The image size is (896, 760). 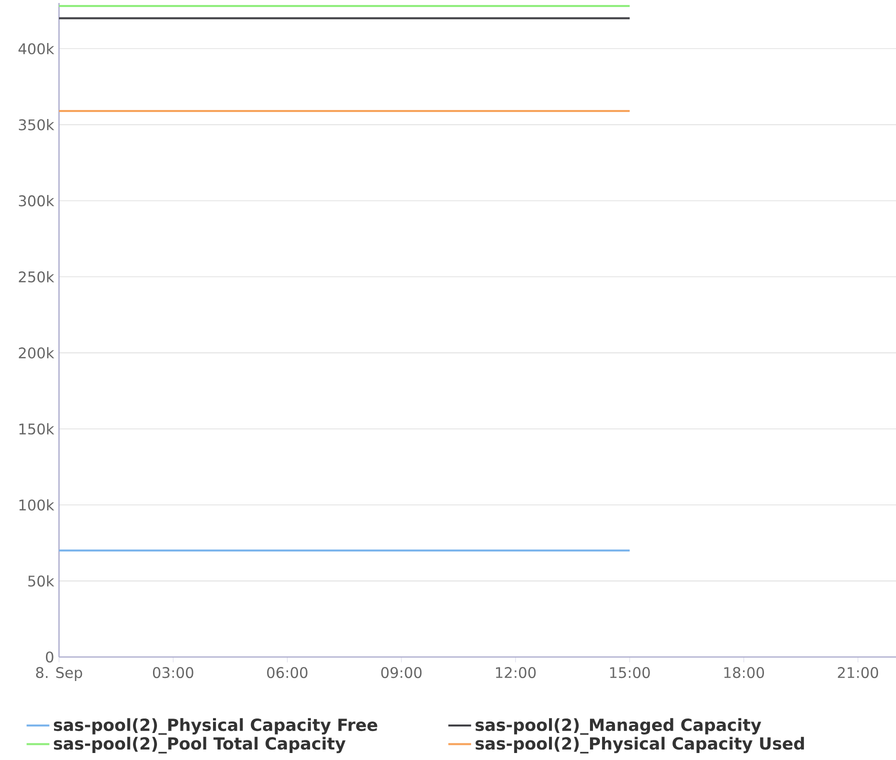 What do you see at coordinates (36, 352) in the screenshot?
I see `y-tick-label: 200k` at bounding box center [36, 352].